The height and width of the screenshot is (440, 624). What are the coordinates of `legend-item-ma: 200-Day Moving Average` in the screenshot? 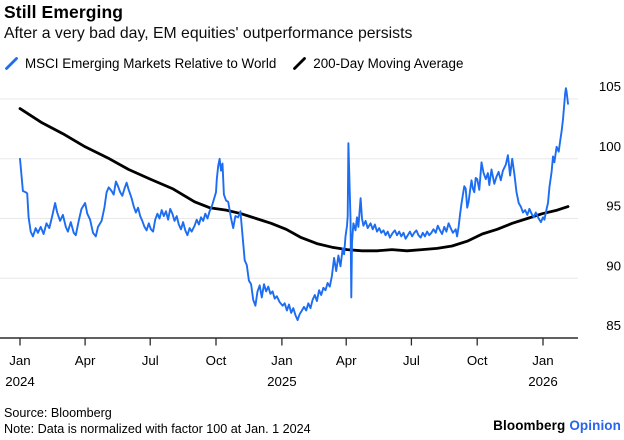 It's located at (377, 63).